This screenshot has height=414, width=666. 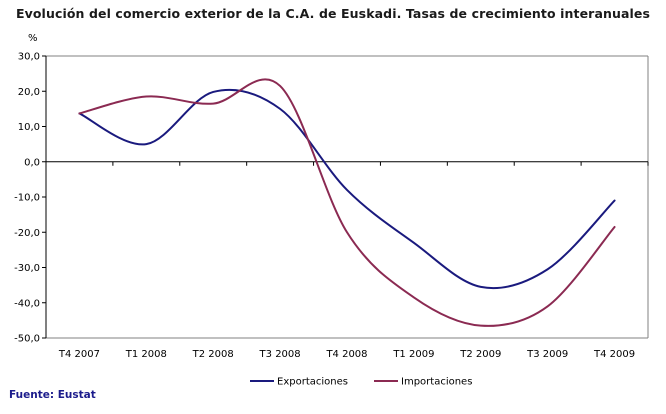 I want to click on source-note: Fuente: Eustat, so click(x=52, y=395).